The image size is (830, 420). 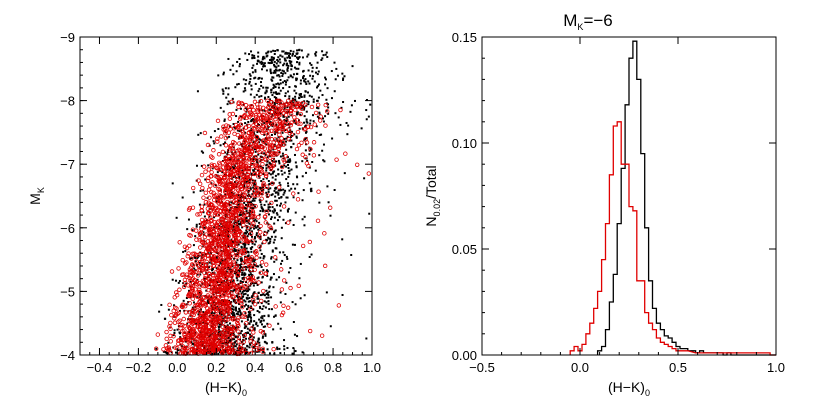 I want to click on histogram-y-axis-label: N0.02/Total, so click(x=432, y=195).